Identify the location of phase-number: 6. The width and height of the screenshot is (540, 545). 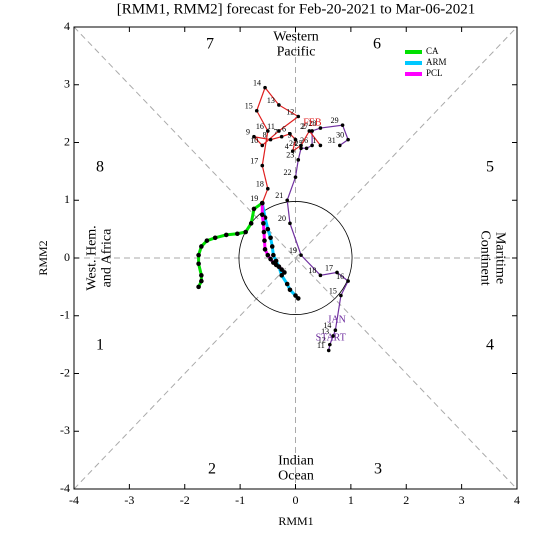
(377, 44).